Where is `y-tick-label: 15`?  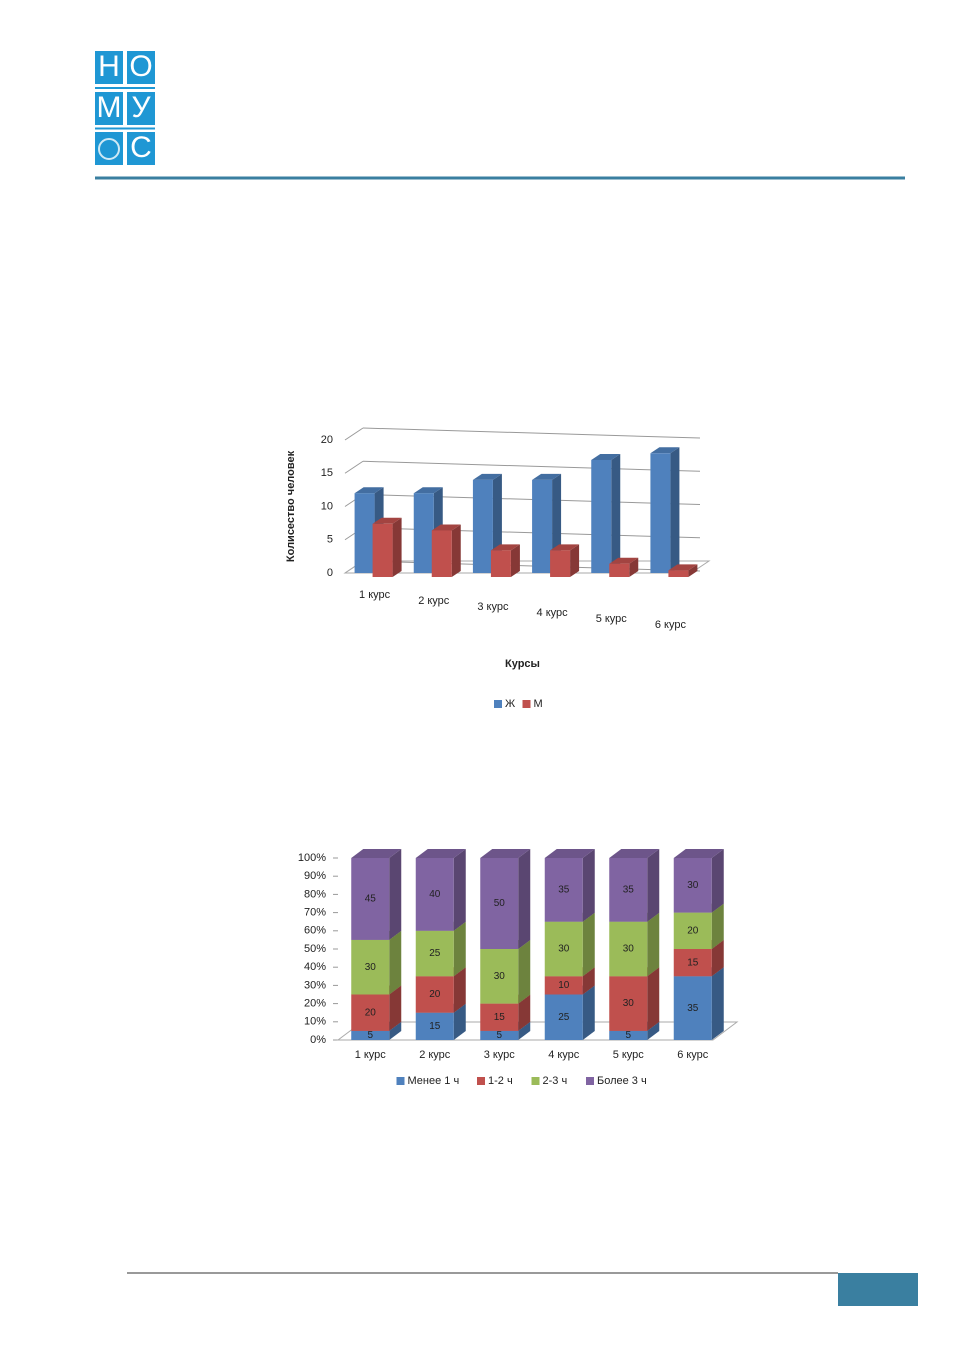
y-tick-label: 15 is located at coordinates (327, 473).